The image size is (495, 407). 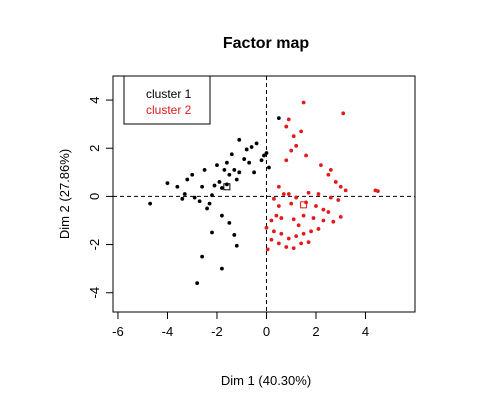 I want to click on cluster-2-centroid, so click(x=304, y=205).